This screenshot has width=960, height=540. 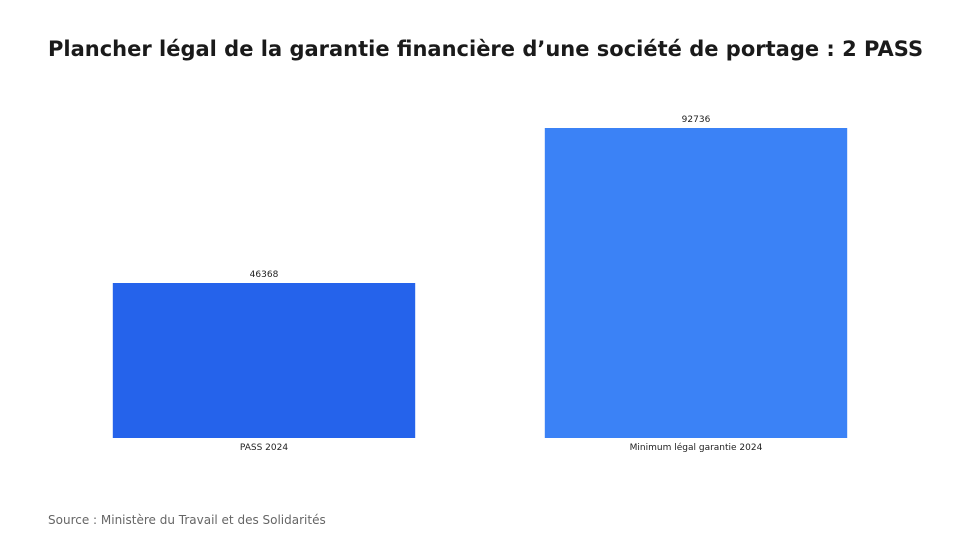 I want to click on value-label-2: 92736, so click(x=696, y=120).